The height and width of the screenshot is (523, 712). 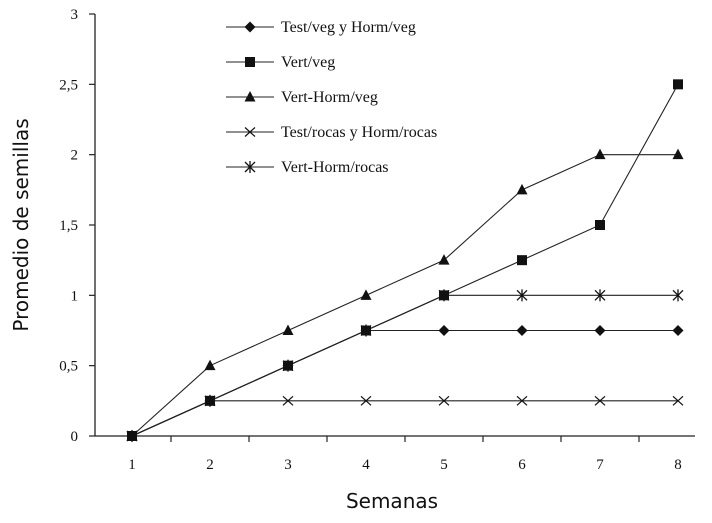 I want to click on x-tick-label: 8, so click(x=678, y=465).